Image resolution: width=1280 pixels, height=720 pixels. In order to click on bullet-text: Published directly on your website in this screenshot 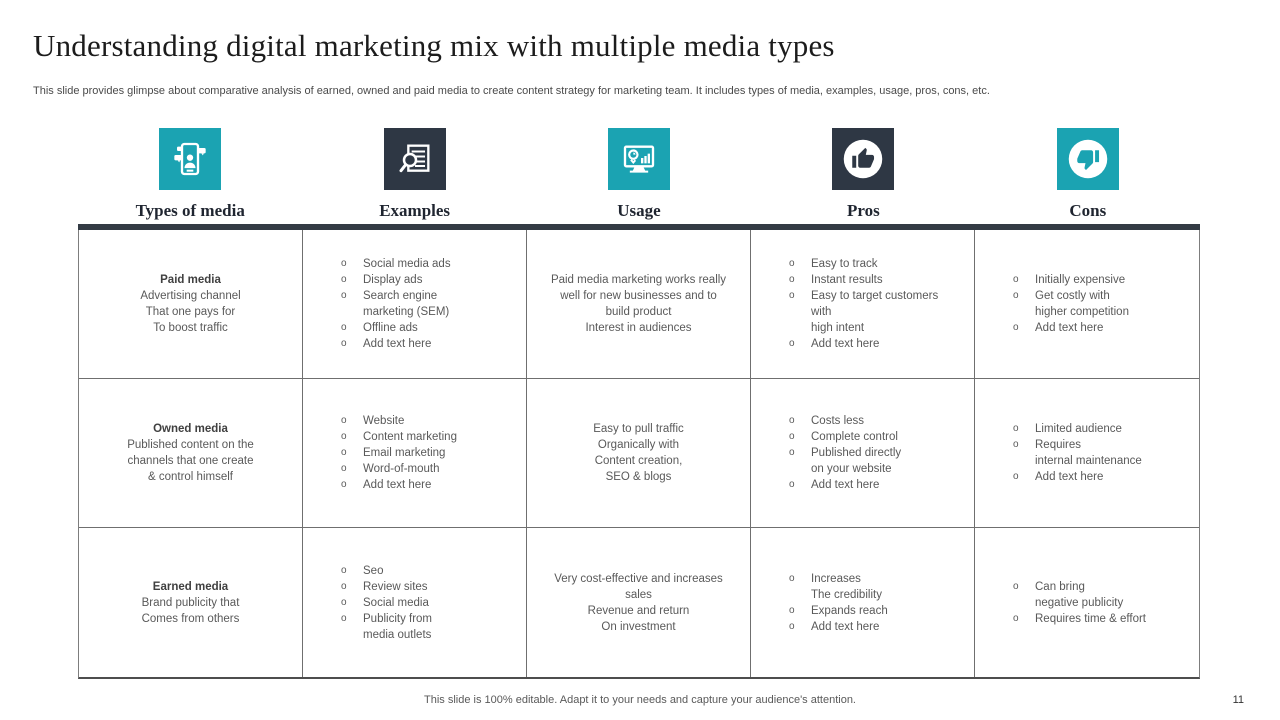, I will do `click(856, 461)`.